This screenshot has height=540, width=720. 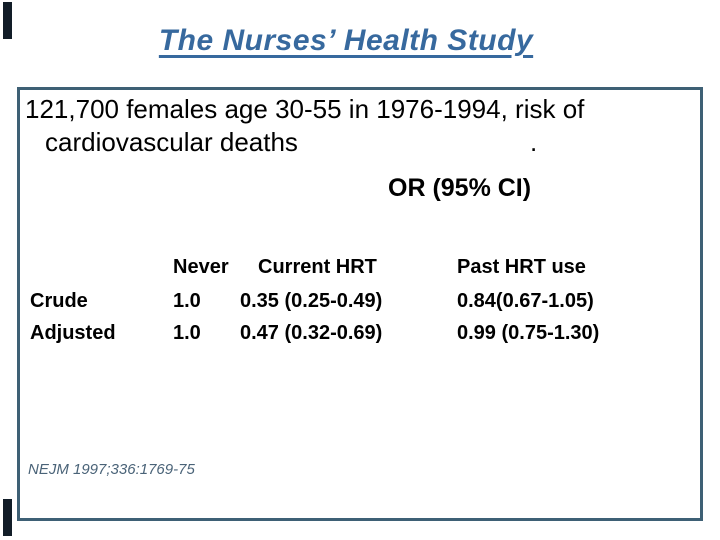 I want to click on slide-title: The Nurses’ Health Study, so click(x=346, y=40).